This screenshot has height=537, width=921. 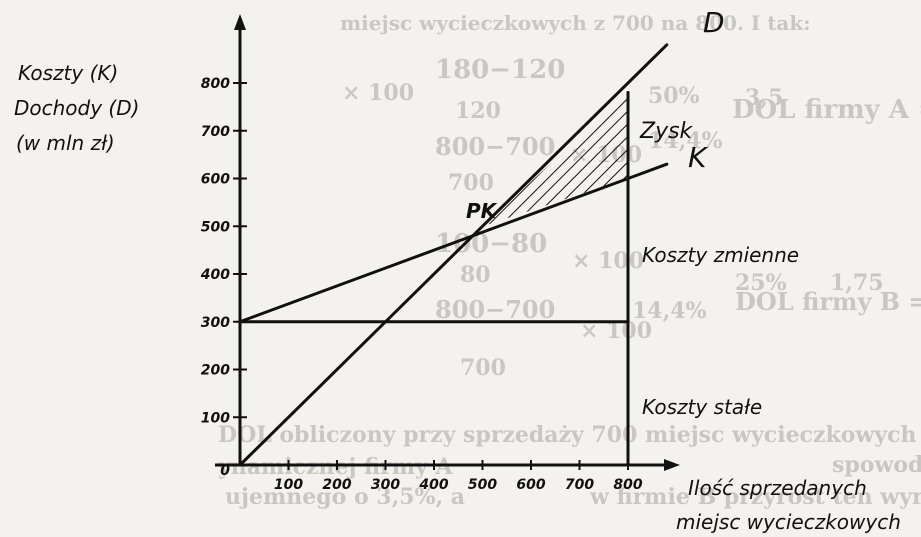 I want to click on x-tick-label: 400, so click(x=433, y=485).